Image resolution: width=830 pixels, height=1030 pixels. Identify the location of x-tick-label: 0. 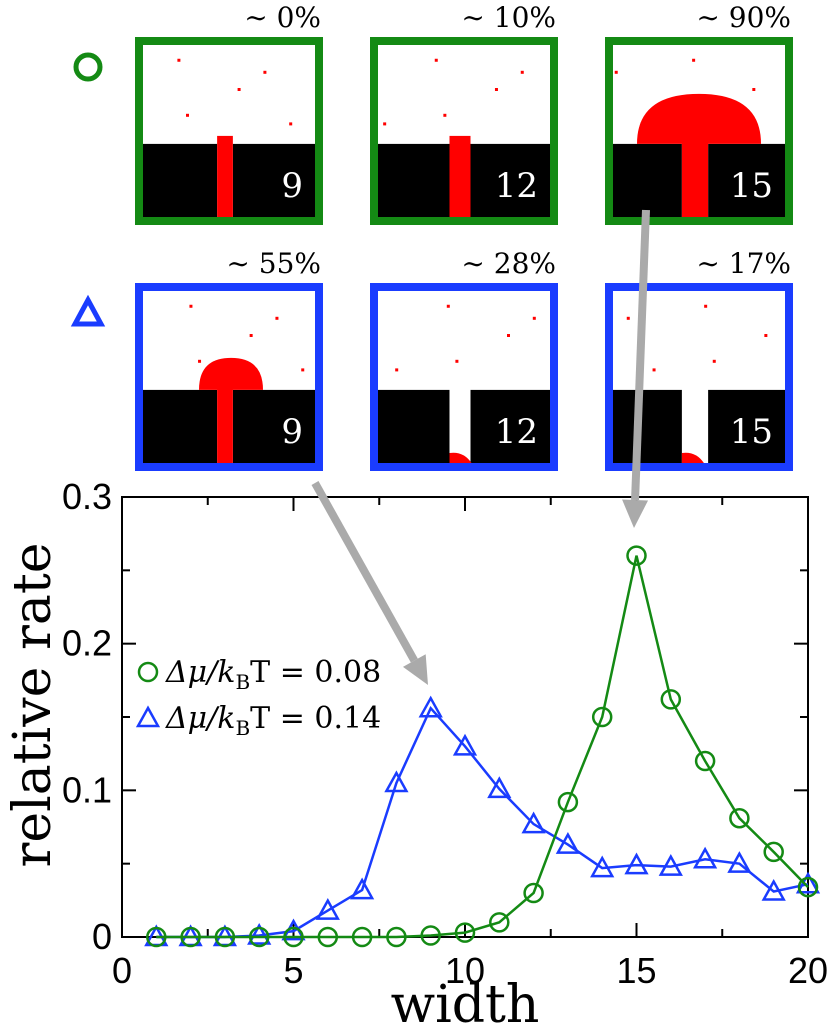
(122, 970).